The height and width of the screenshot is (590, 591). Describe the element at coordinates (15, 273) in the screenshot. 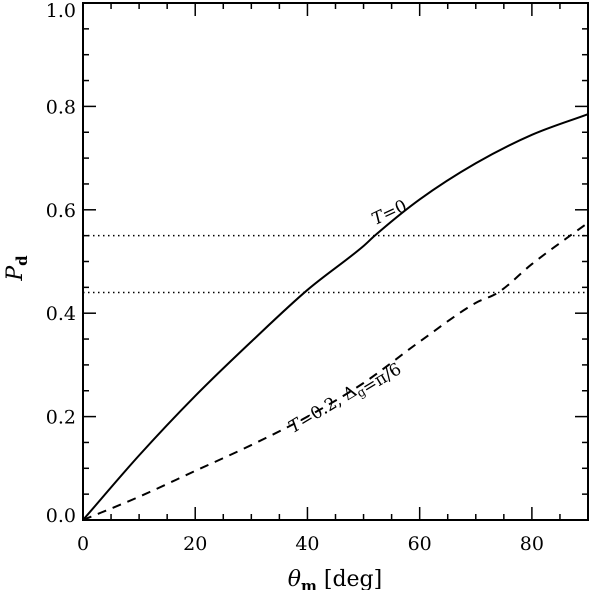

I see `y-axis-label-symbol: P` at that location.